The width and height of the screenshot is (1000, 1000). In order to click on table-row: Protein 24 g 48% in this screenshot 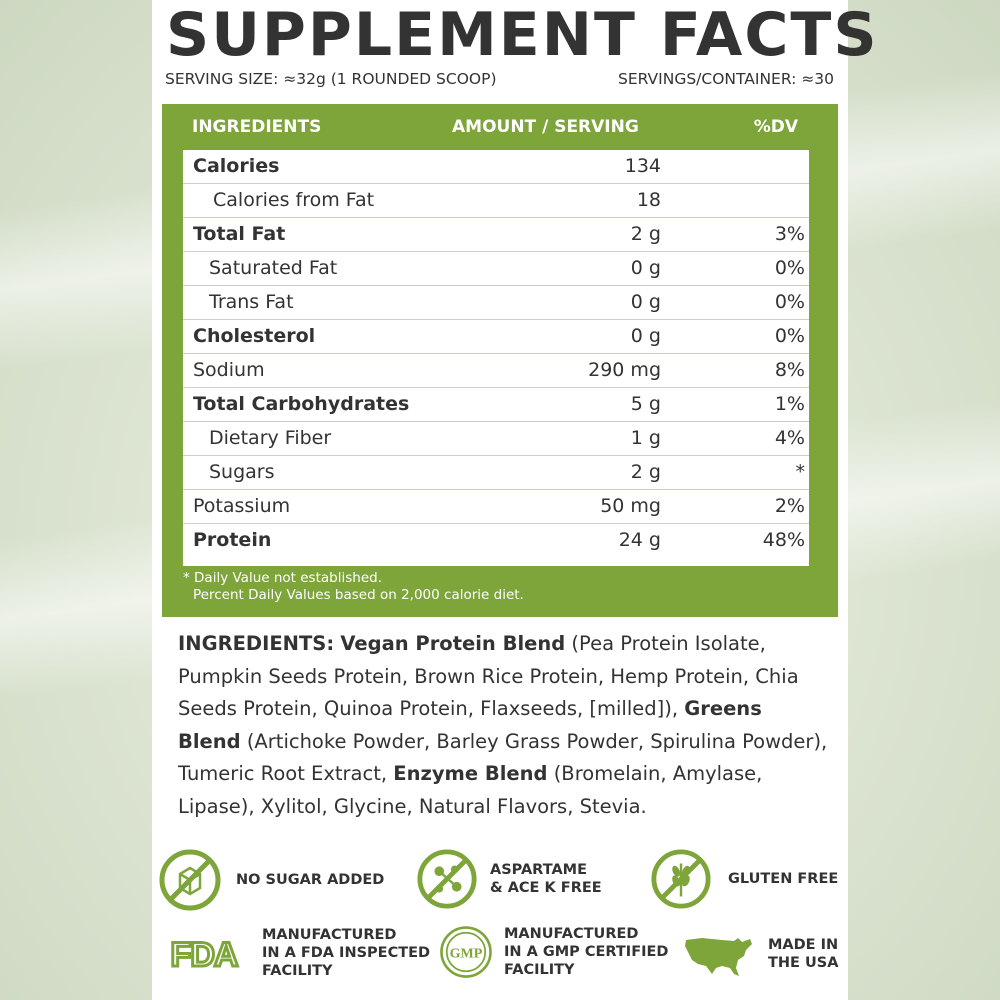, I will do `click(496, 541)`.